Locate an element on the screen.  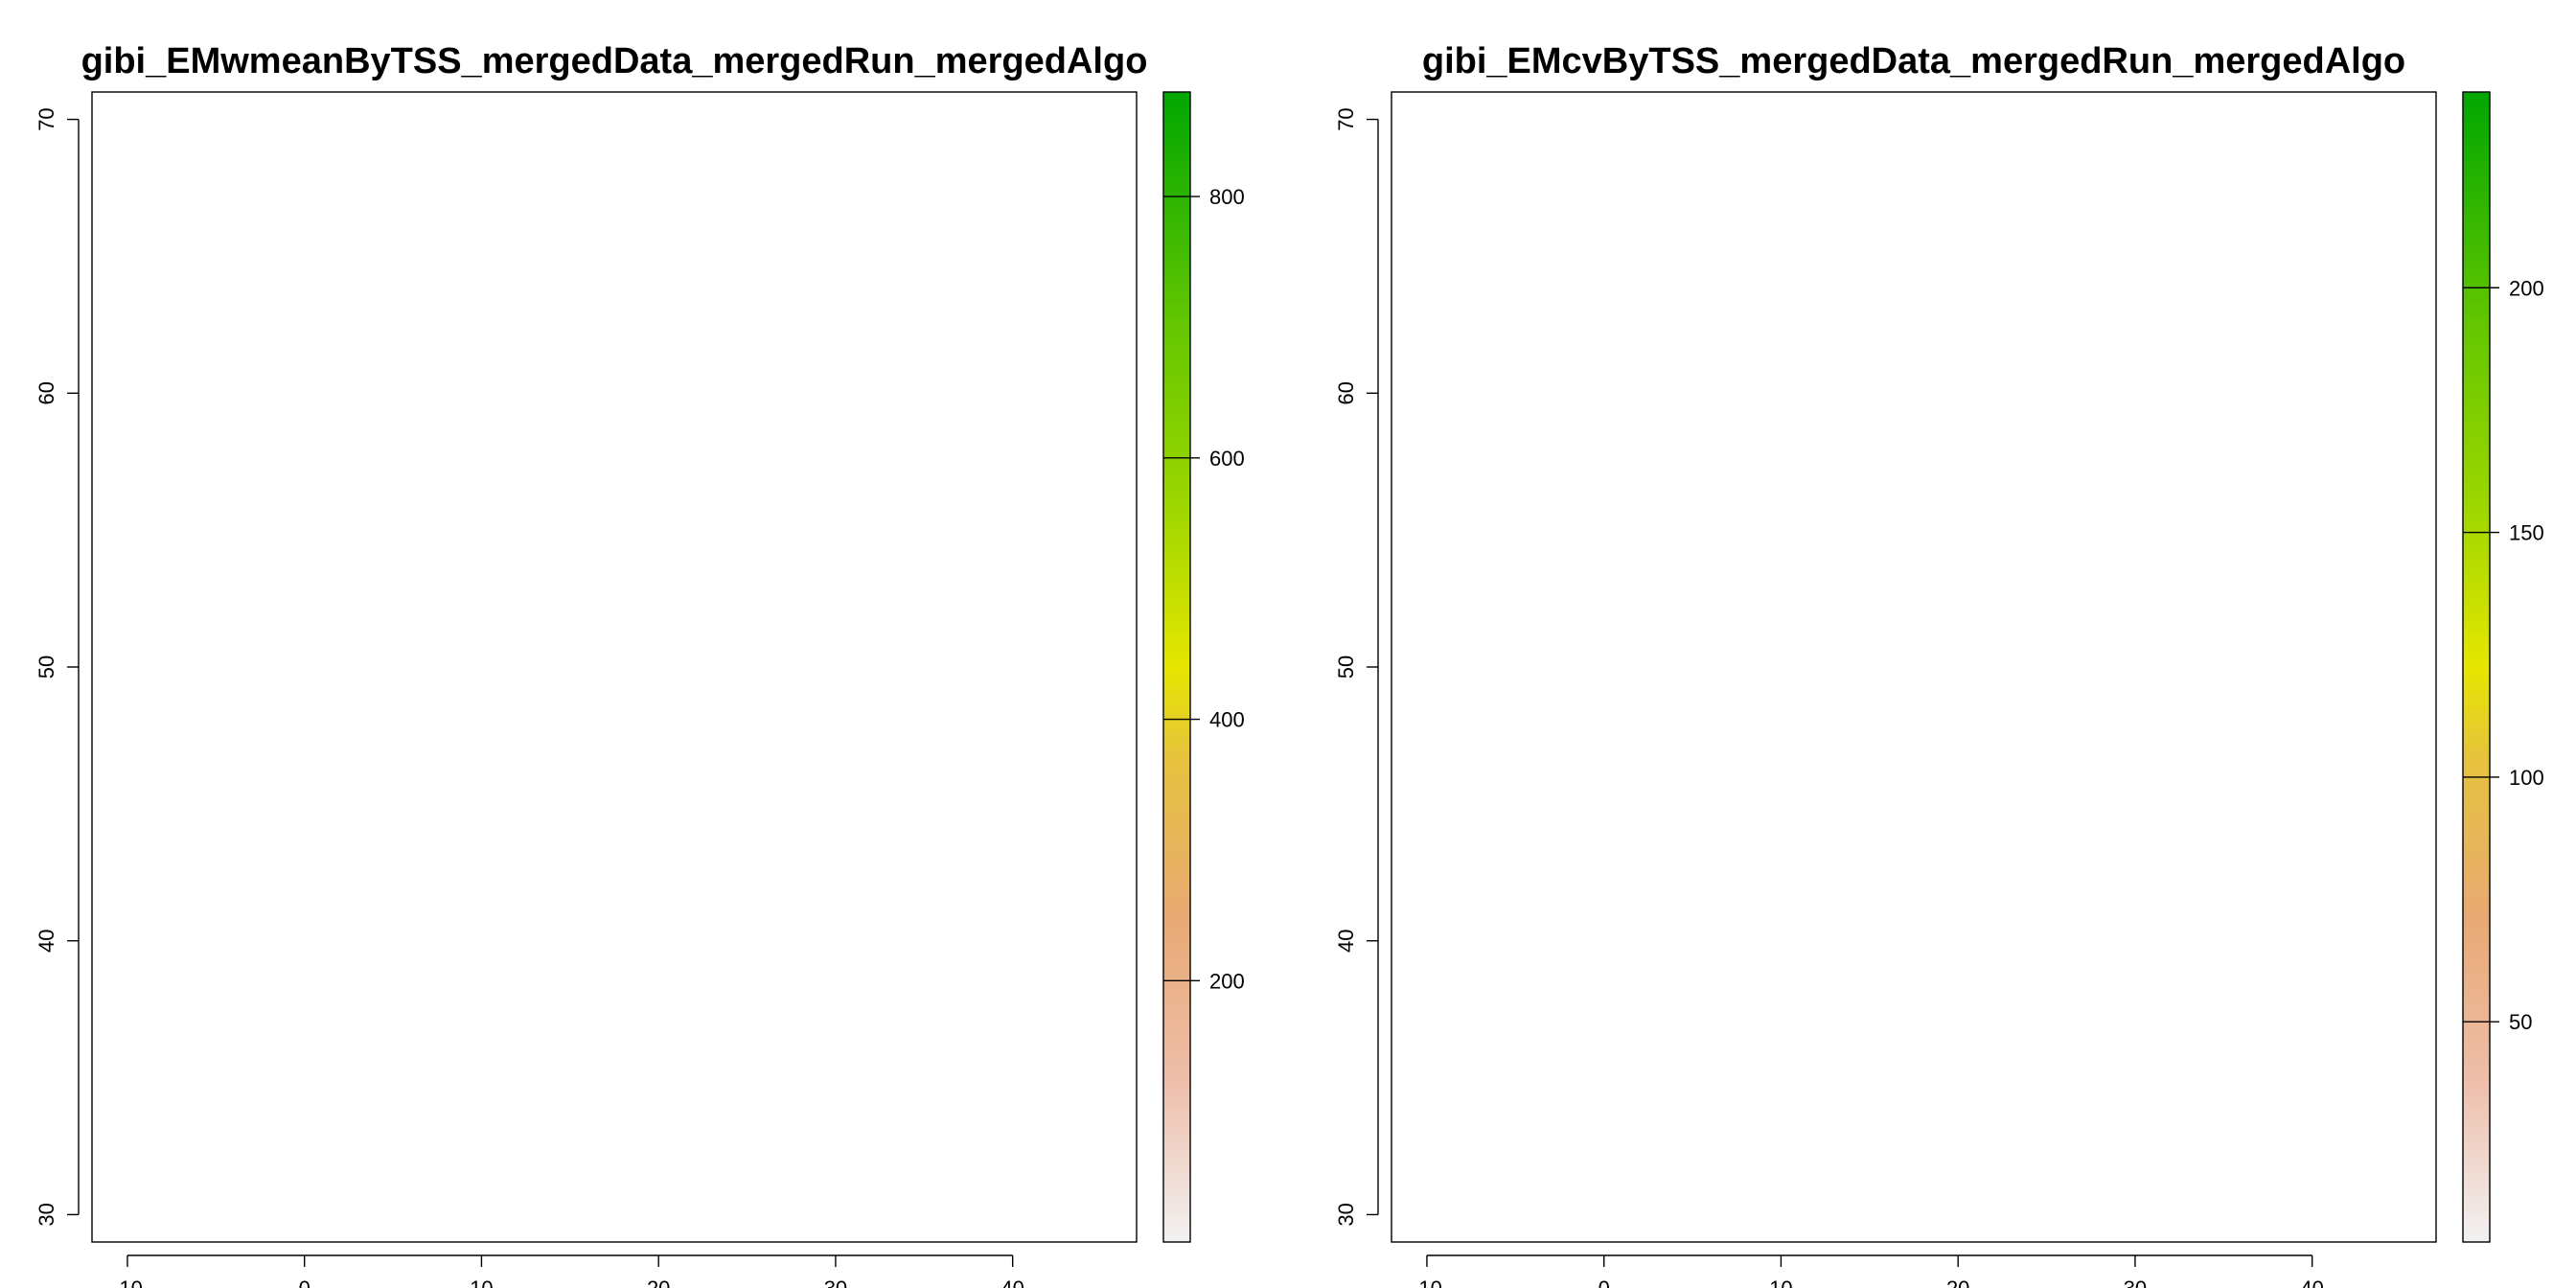
y-axis-wmean: 30 40 50 60 70 is located at coordinates (57, 667).